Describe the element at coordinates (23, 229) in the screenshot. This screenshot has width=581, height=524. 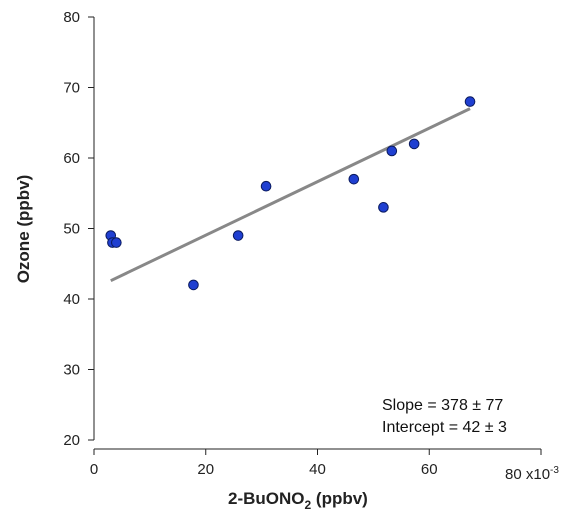
I see `y-axis-title: Ozone (ppbv)` at that location.